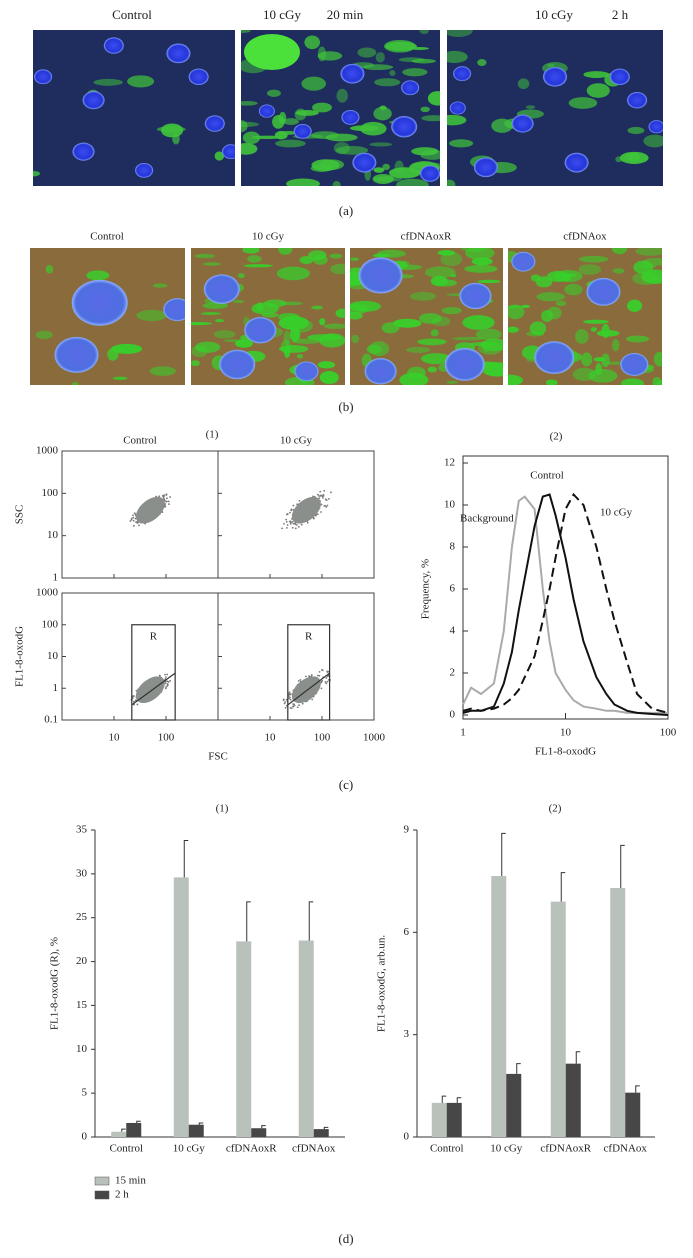 The image size is (693, 1258). I want to click on x-tick-label: Control, so click(126, 1149).